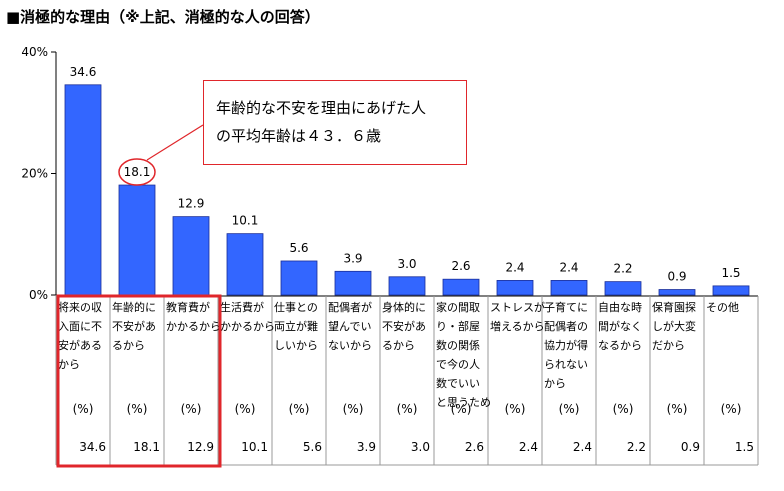 The width and height of the screenshot is (784, 491). What do you see at coordinates (312, 447) in the screenshot?
I see `table-value: 5.6` at bounding box center [312, 447].